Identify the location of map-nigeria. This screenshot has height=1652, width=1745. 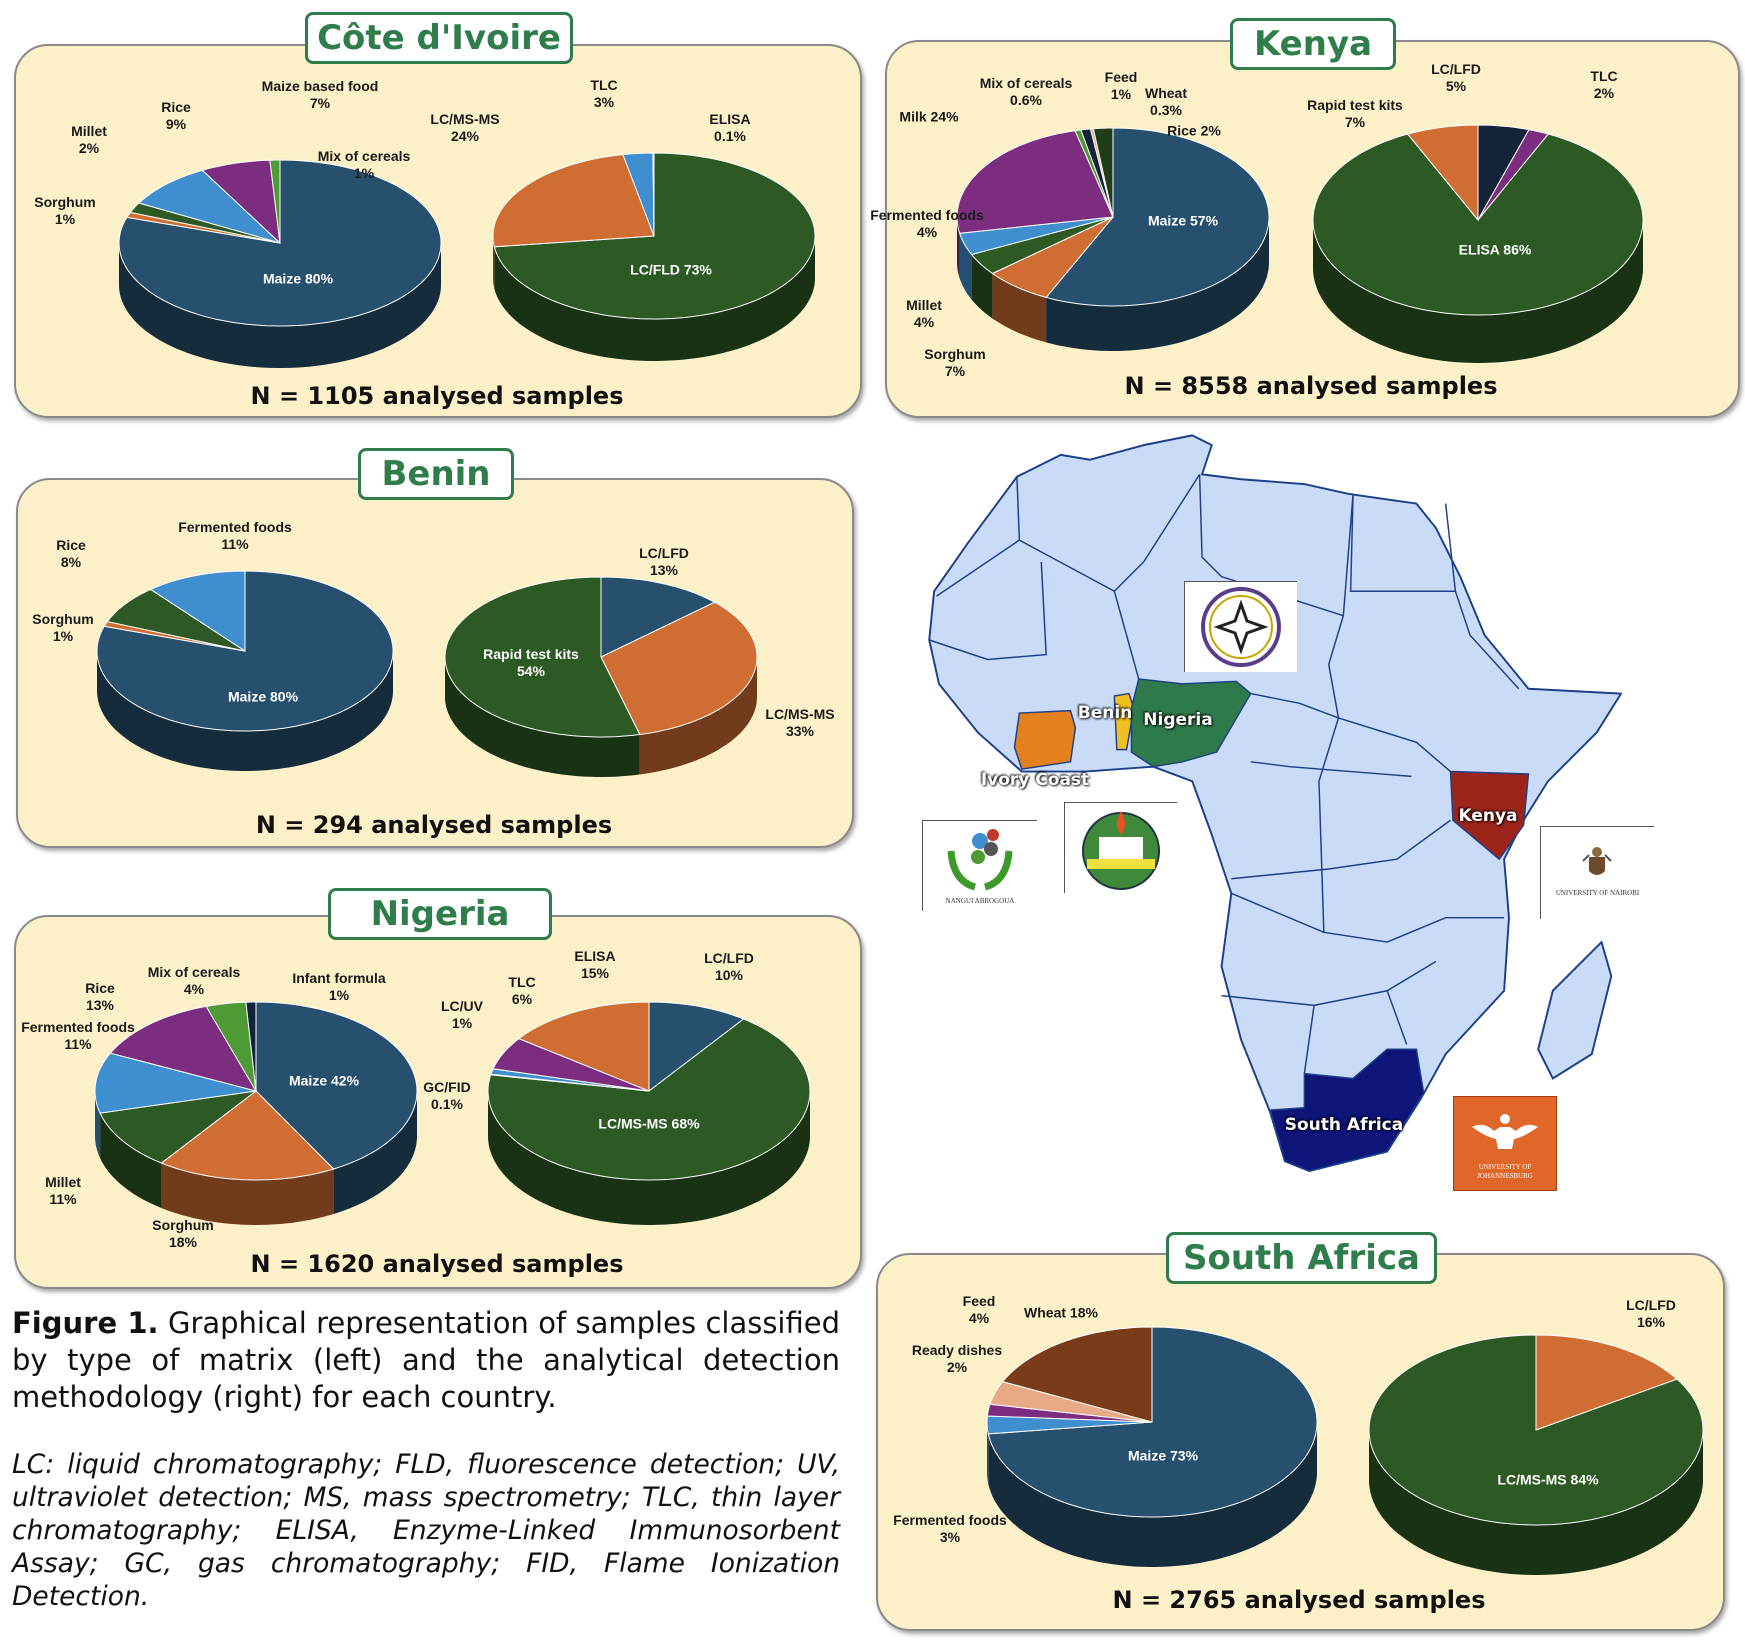
(1191, 723).